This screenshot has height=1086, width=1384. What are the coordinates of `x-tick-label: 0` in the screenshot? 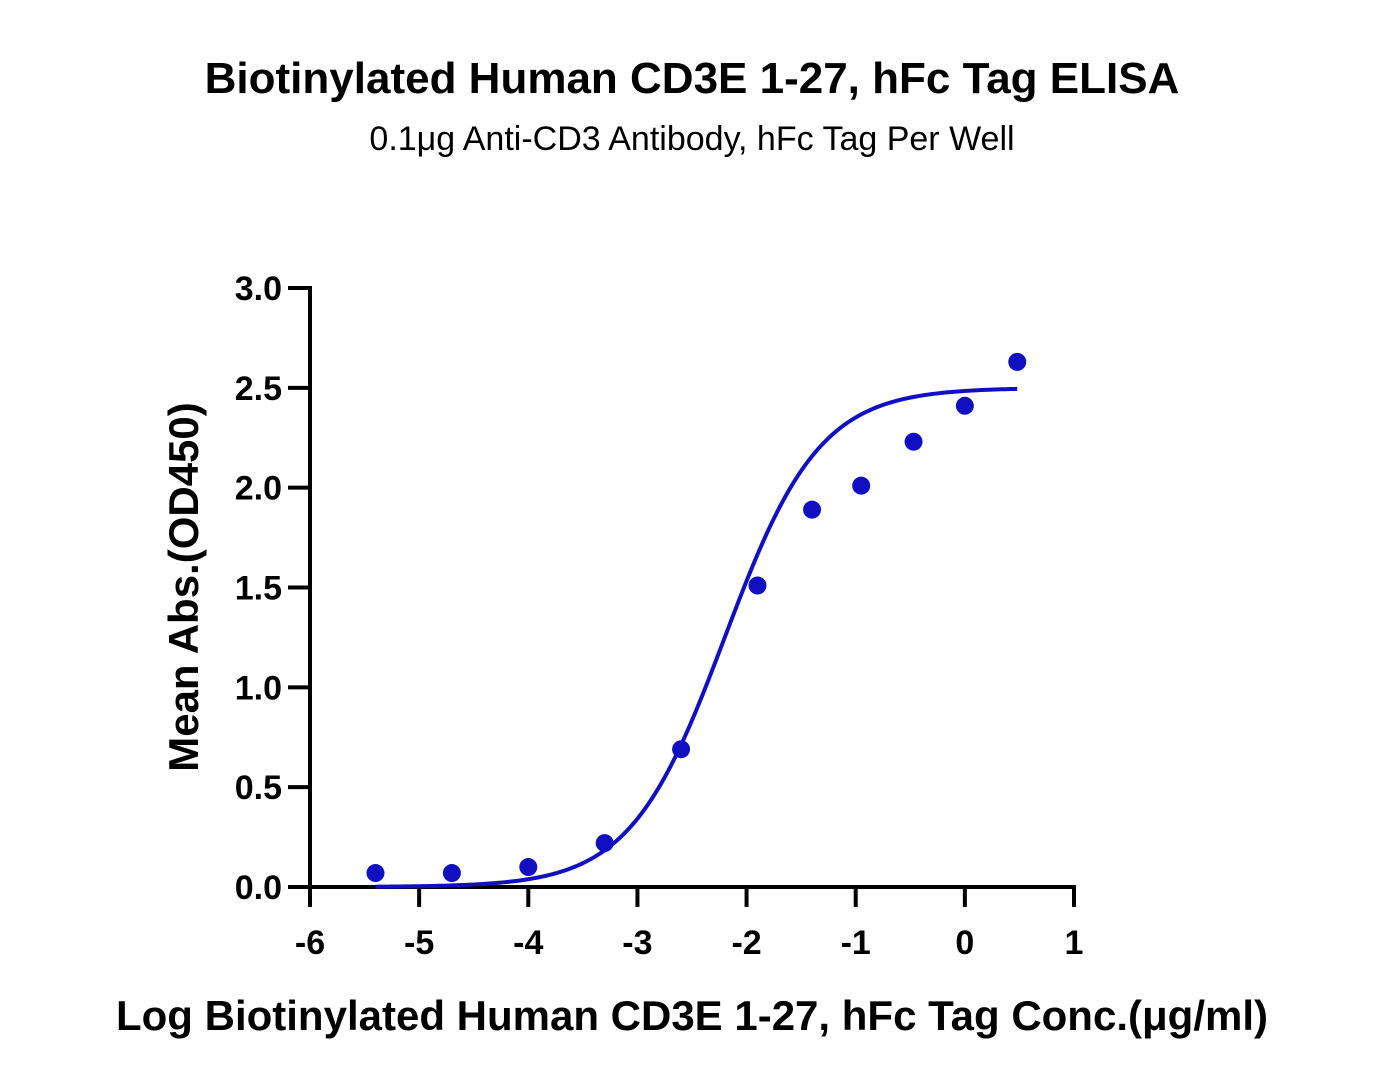 It's located at (964, 943).